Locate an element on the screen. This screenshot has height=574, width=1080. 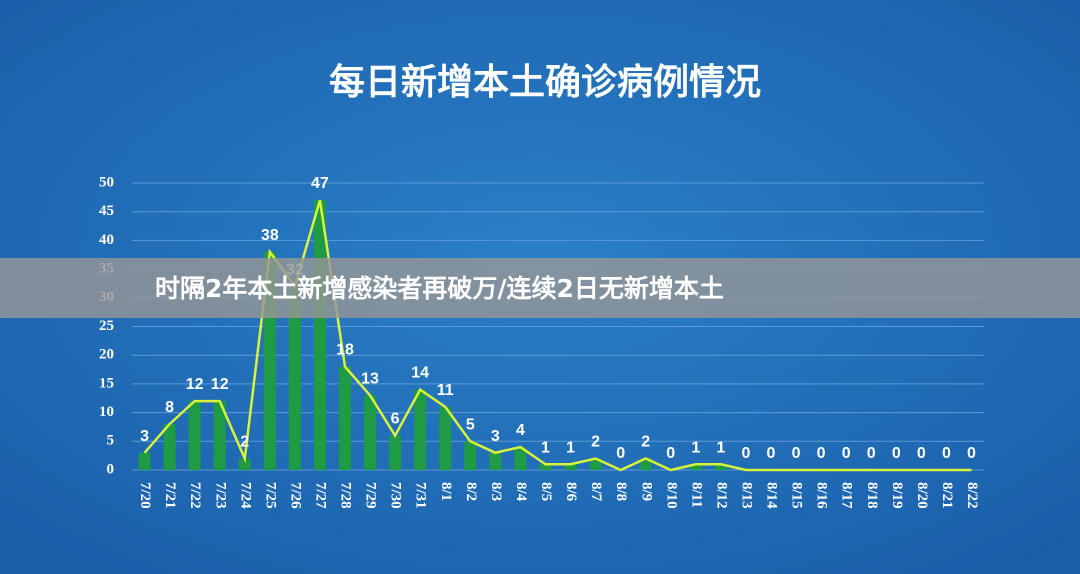
x-tick-label: 8/7 is located at coordinates (596, 492).